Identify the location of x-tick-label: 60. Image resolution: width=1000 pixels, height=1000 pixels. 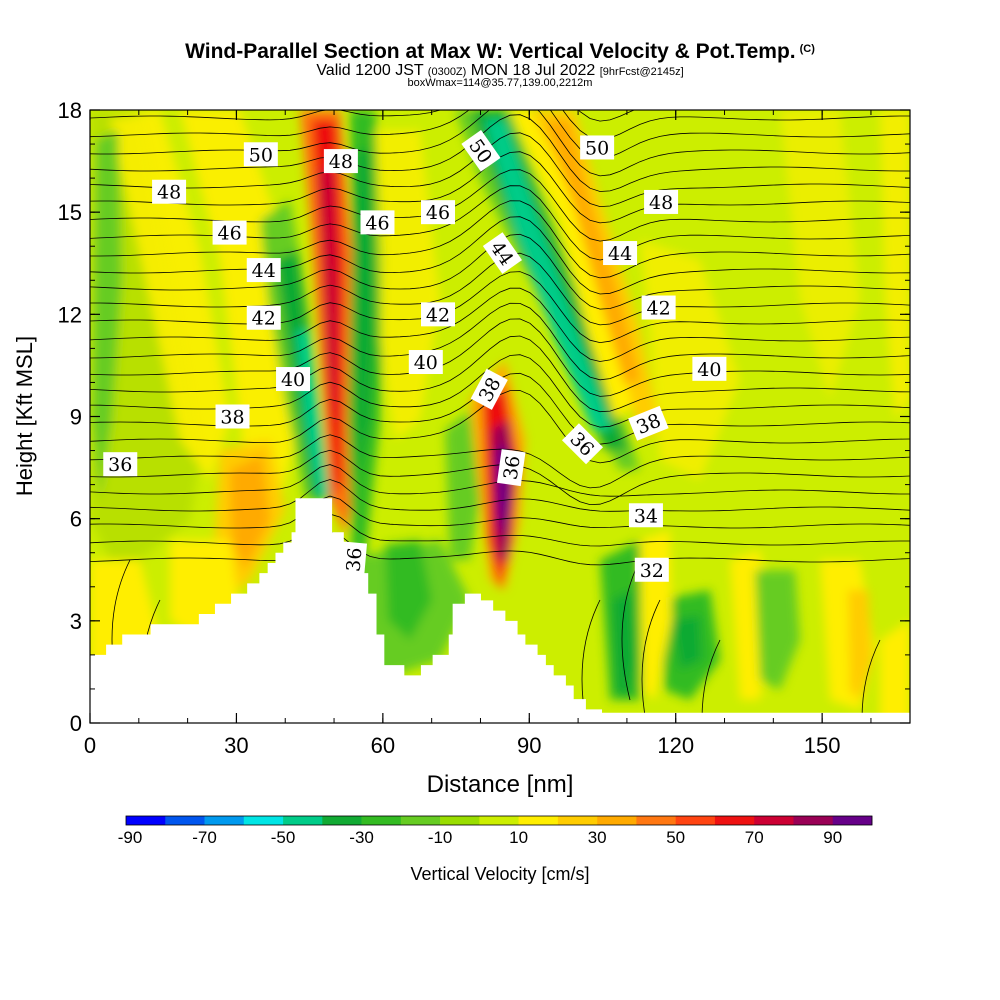
(383, 745).